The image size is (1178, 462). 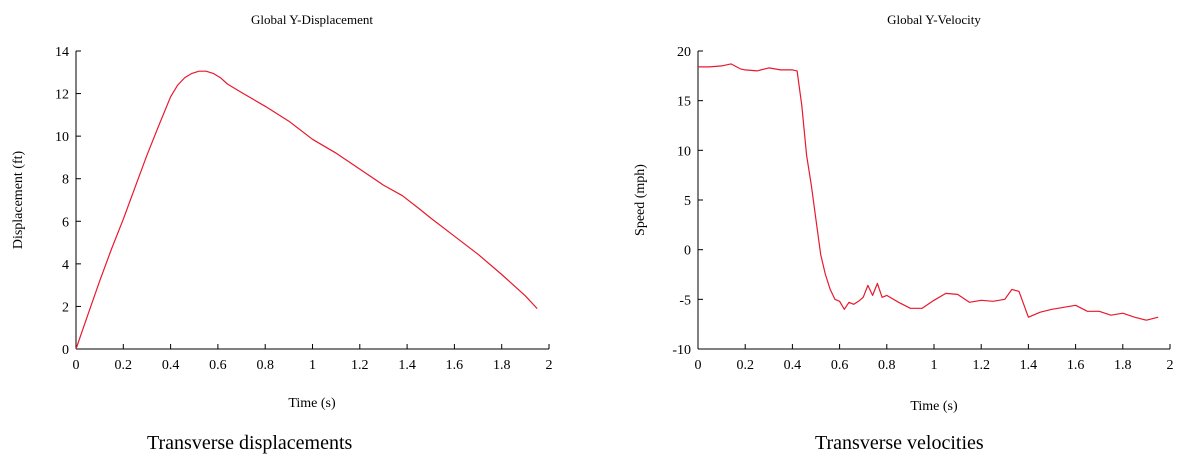 I want to click on y-tick-label: 5, so click(x=687, y=201).